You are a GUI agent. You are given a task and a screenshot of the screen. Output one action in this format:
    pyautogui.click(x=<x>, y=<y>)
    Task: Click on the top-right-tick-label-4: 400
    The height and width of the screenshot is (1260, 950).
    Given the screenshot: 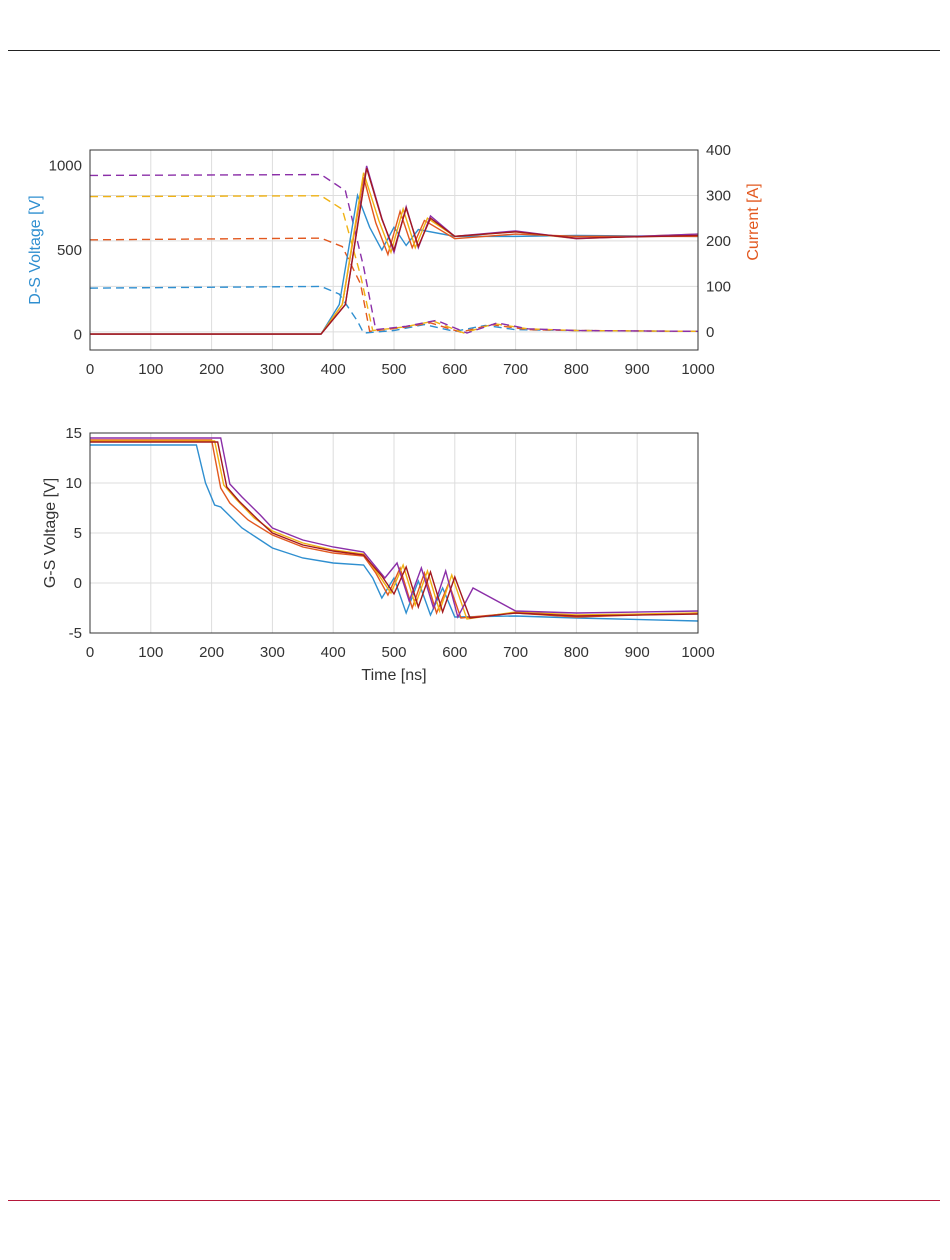 What is the action you would take?
    pyautogui.click(x=718, y=150)
    